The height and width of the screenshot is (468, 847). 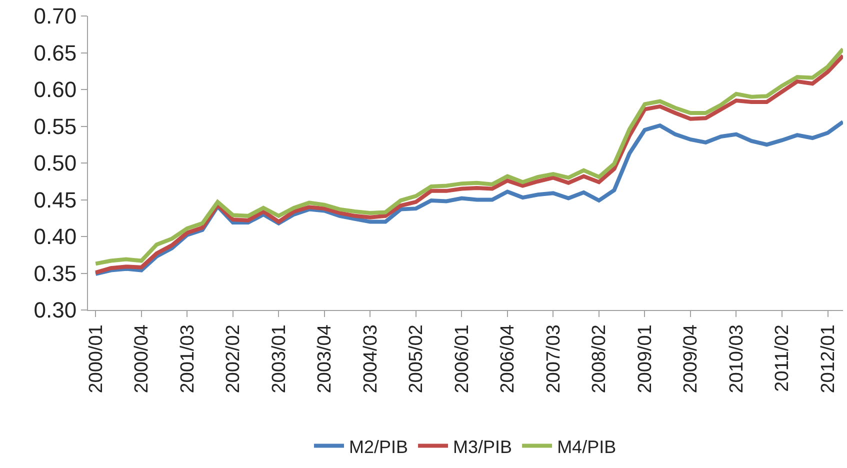 I want to click on y-tick-label: 0.60, so click(x=55, y=89).